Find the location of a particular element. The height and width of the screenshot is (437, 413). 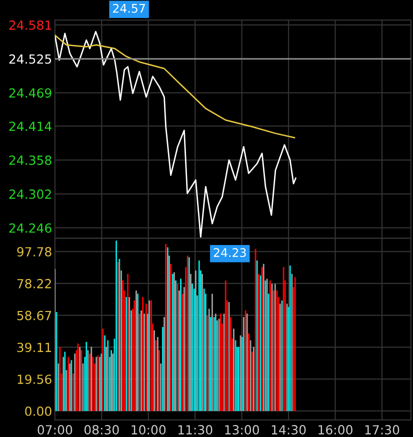

y-tick-label: 24.525 is located at coordinates (30, 59).